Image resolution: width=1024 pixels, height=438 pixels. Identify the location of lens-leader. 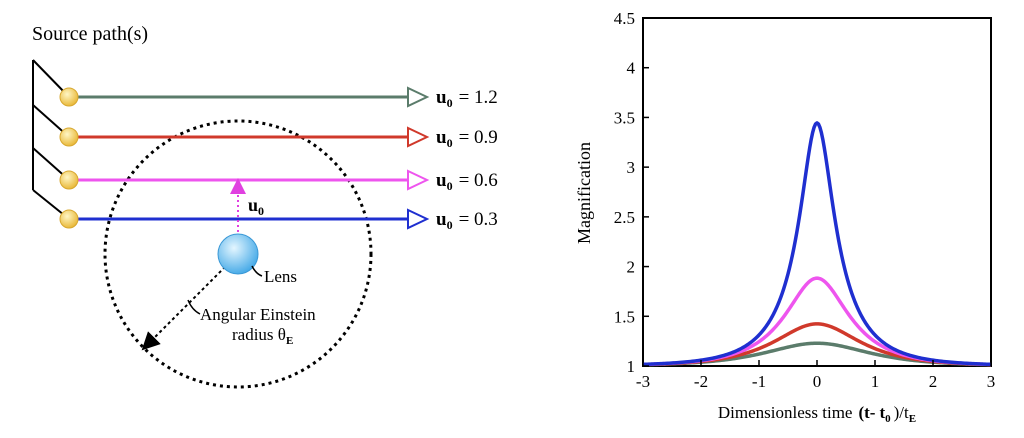
(257, 271).